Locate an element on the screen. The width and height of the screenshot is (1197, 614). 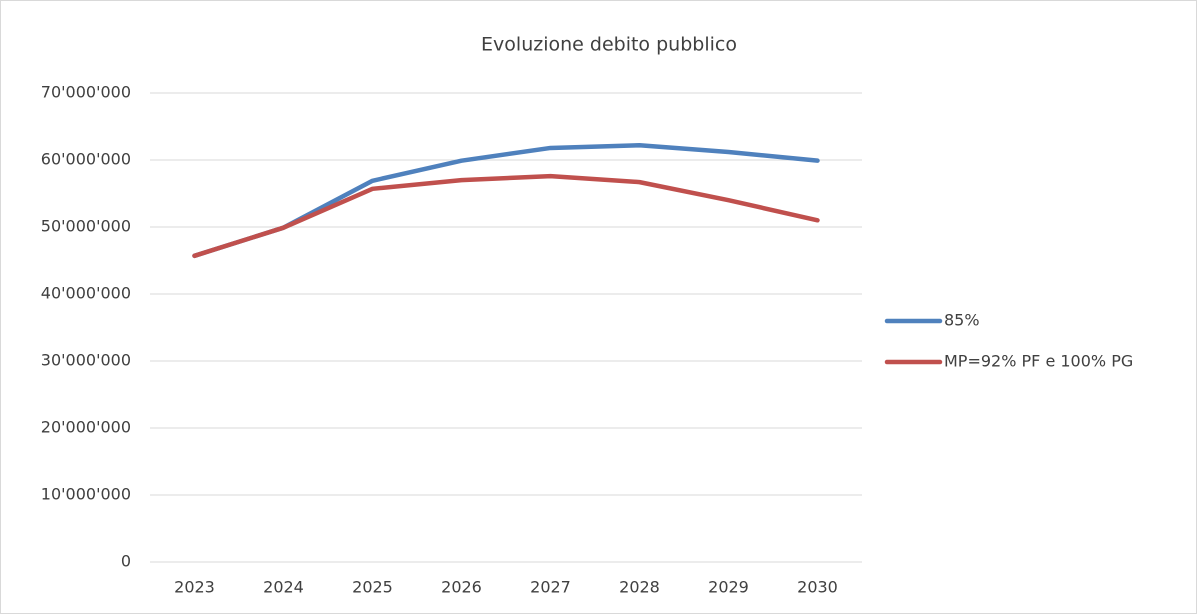
y-tick-label: 0 is located at coordinates (126, 561).